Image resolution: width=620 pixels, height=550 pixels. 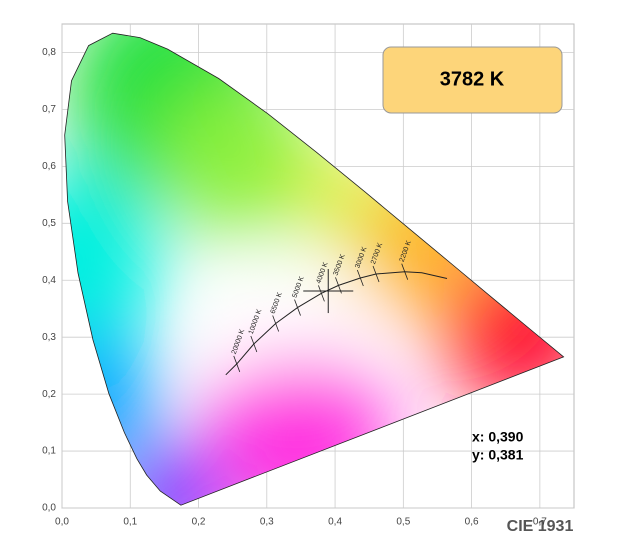 What do you see at coordinates (335, 522) in the screenshot?
I see `x-tick-label: 0,4` at bounding box center [335, 522].